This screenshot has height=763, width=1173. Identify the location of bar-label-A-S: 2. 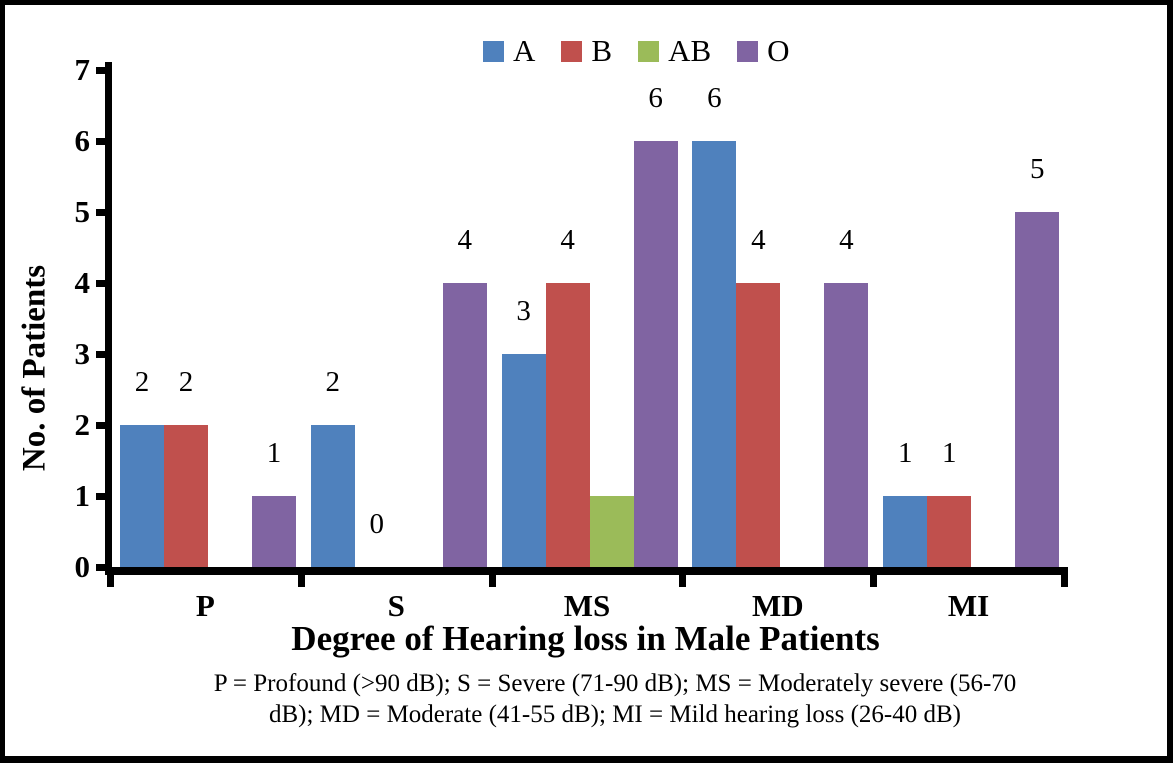
(333, 382).